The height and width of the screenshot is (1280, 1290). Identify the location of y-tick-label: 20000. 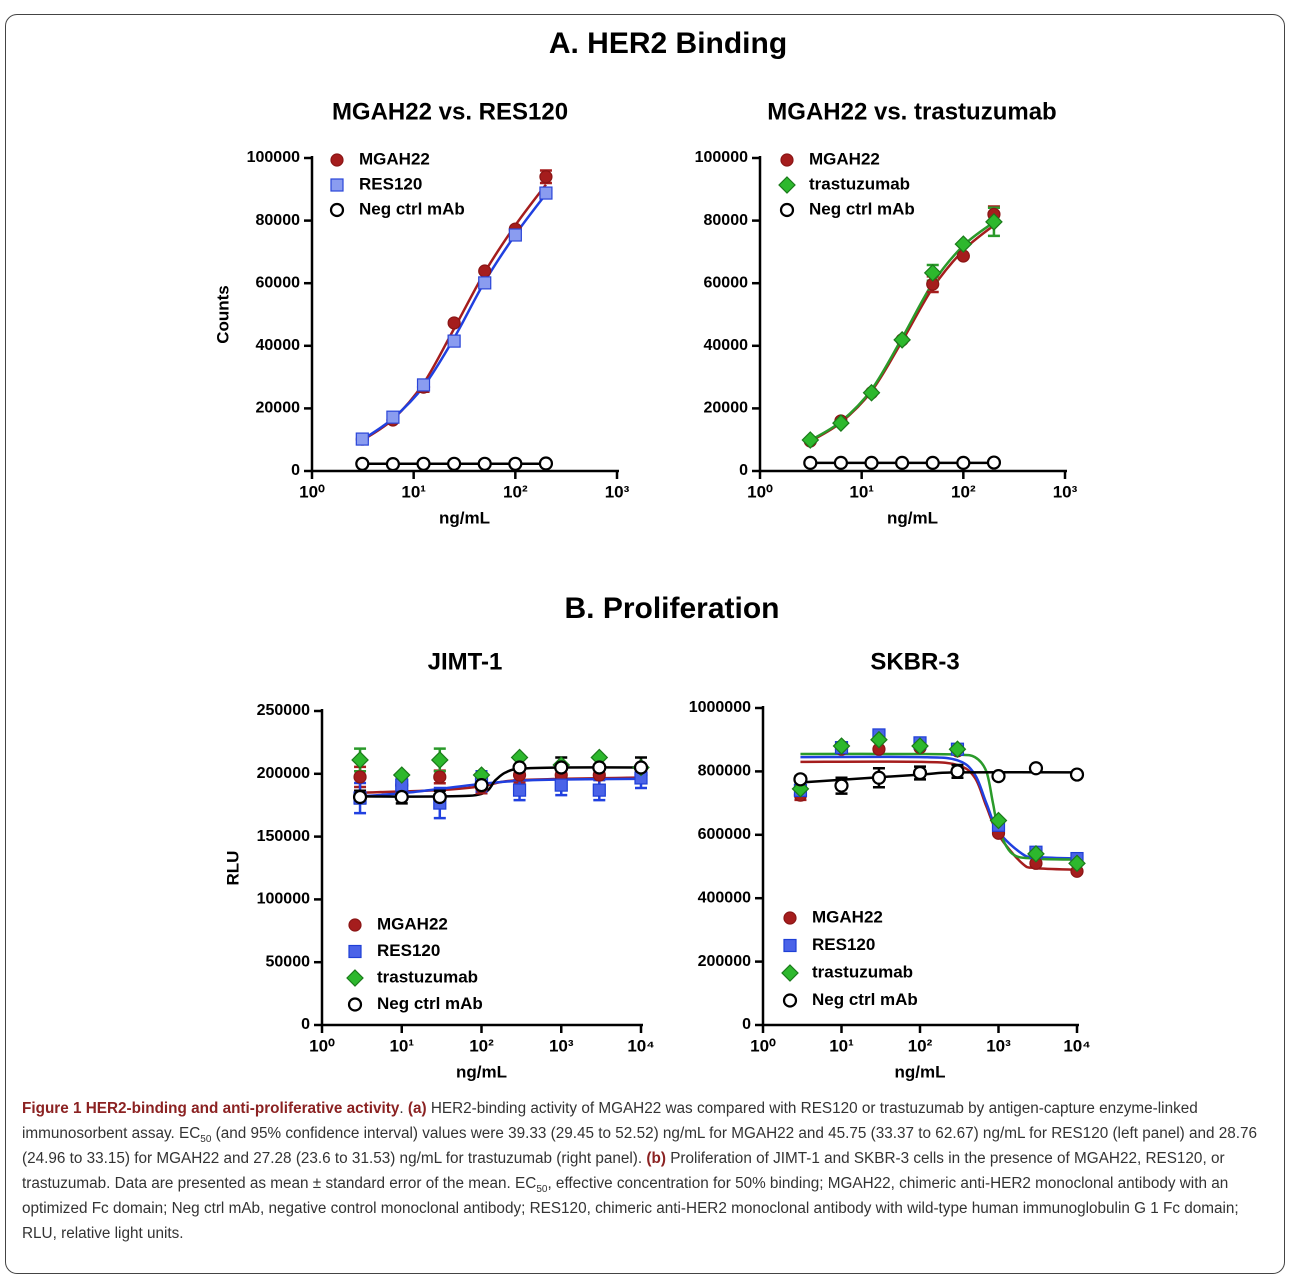
(726, 408).